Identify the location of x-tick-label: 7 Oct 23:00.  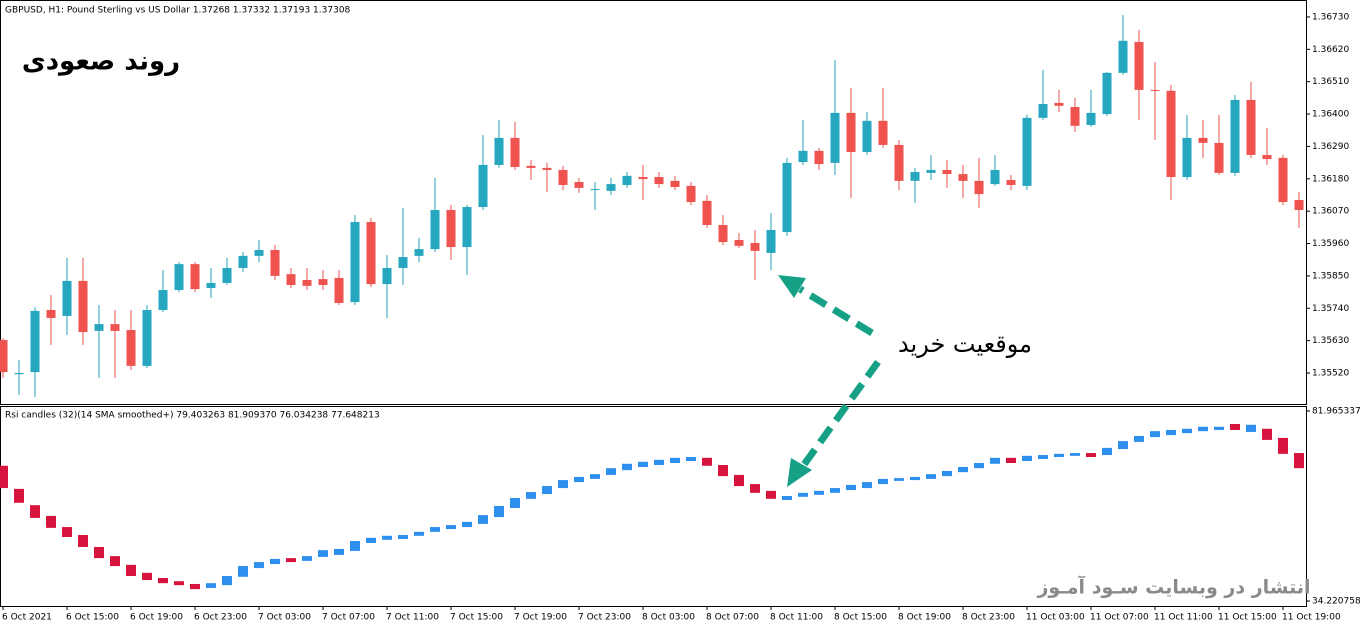
(604, 618).